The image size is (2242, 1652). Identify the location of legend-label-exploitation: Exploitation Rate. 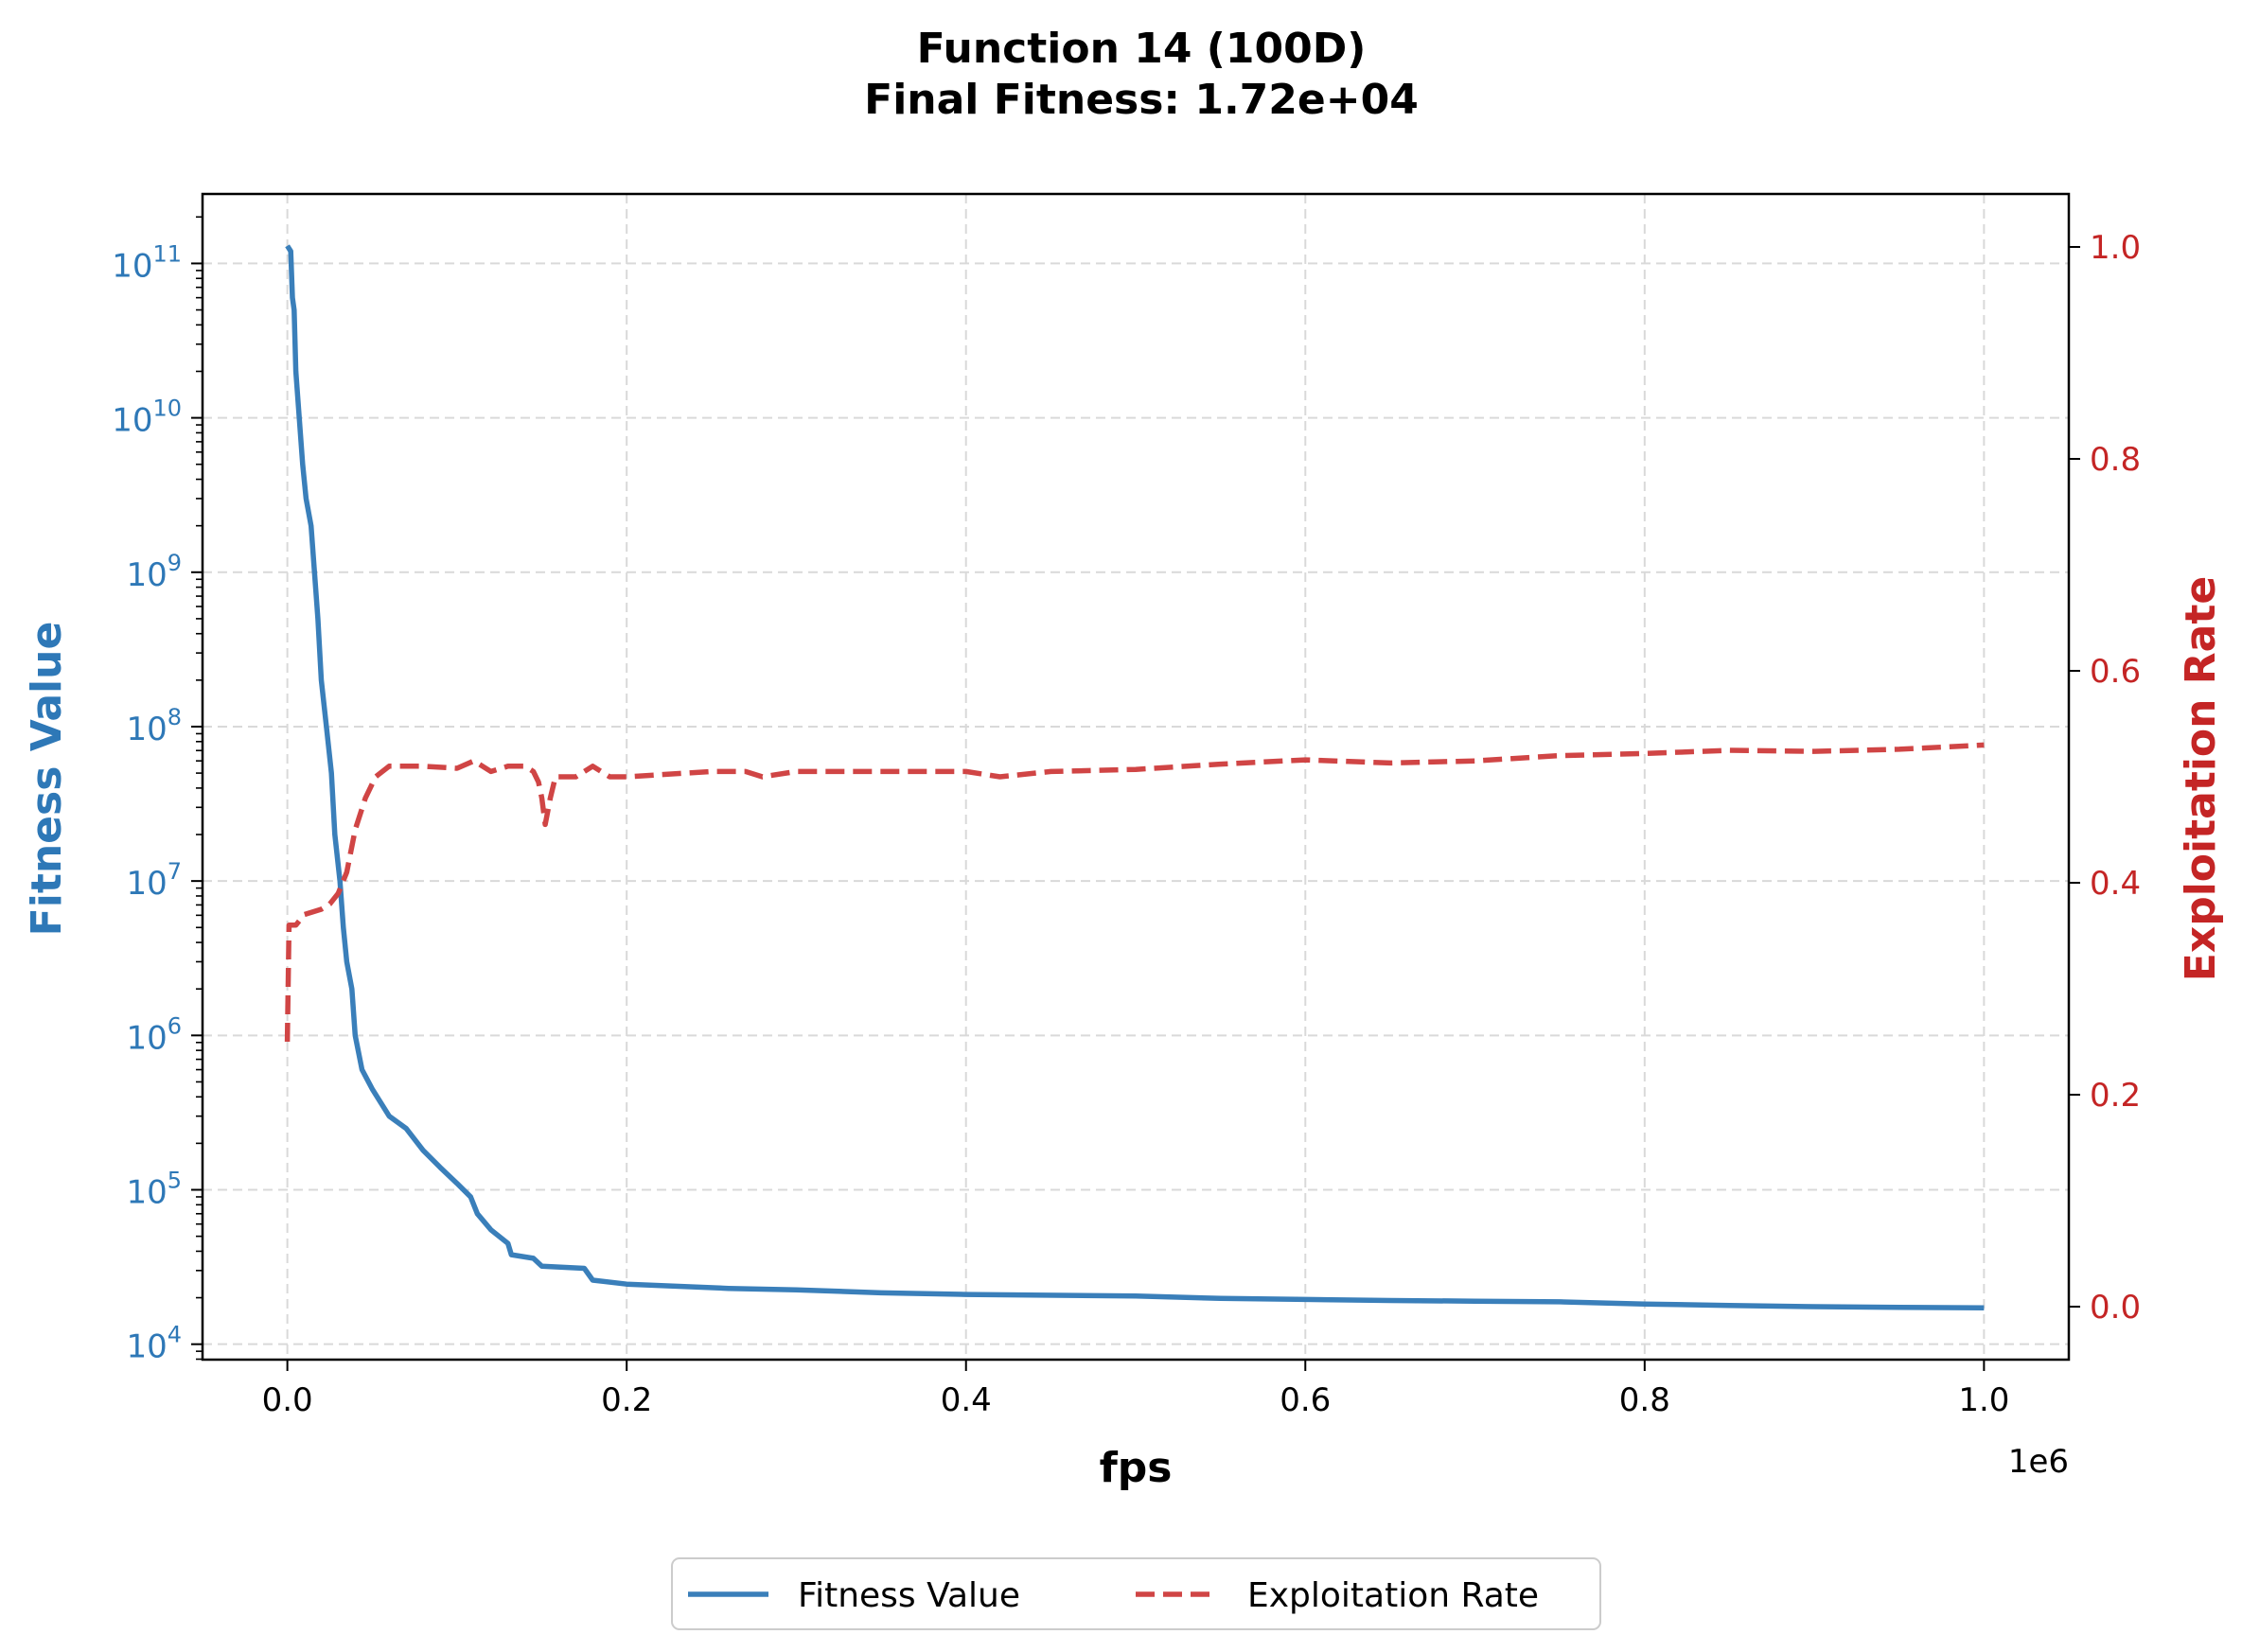
(1393, 1595).